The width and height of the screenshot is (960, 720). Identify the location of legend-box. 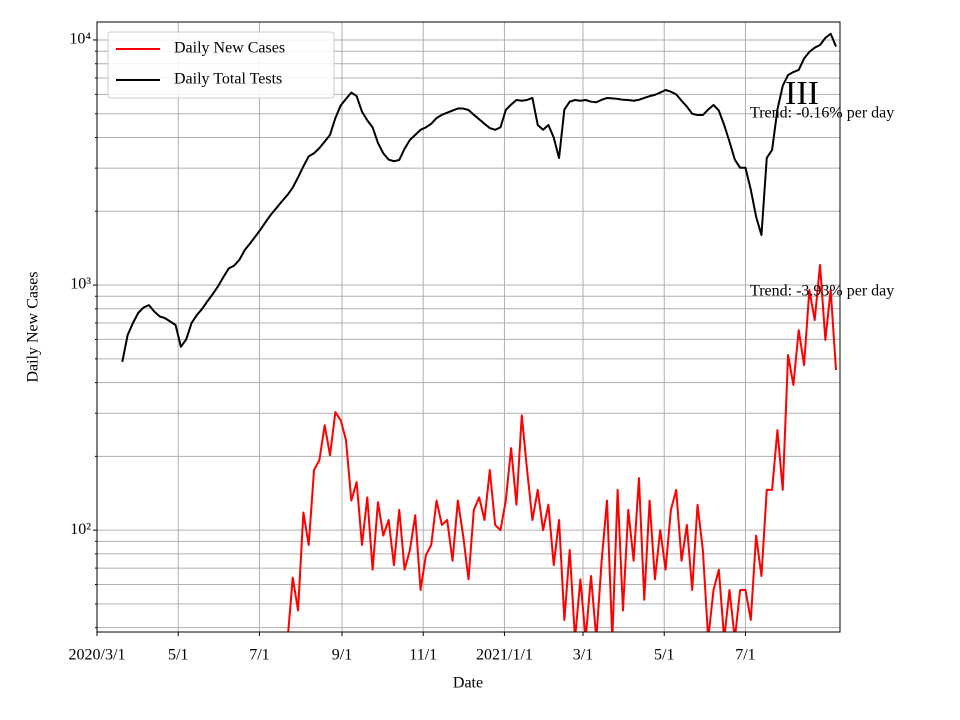
(221, 65).